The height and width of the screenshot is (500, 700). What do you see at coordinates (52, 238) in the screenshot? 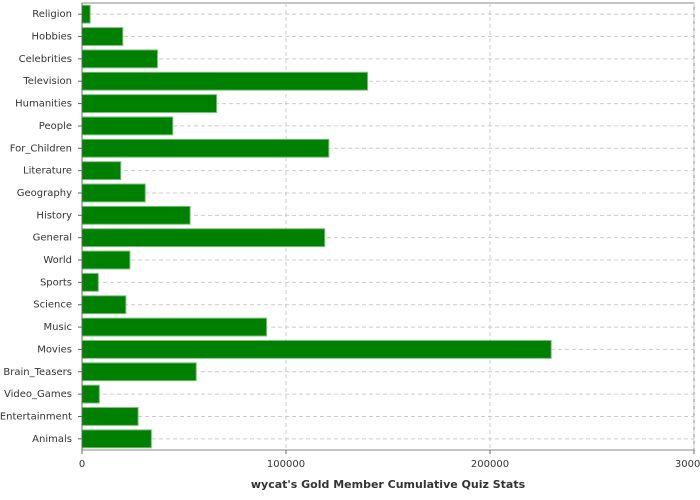
I see `y-tick-label: General` at bounding box center [52, 238].